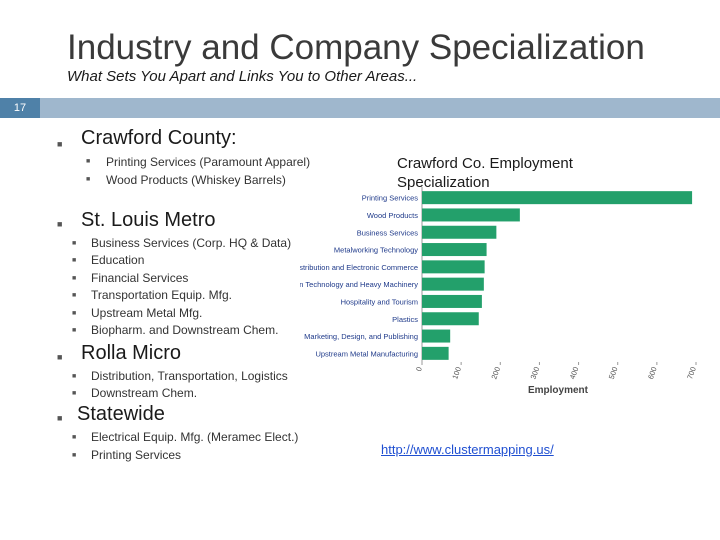 The width and height of the screenshot is (720, 540). What do you see at coordinates (360, 108) in the screenshot?
I see `slide-header-bar` at bounding box center [360, 108].